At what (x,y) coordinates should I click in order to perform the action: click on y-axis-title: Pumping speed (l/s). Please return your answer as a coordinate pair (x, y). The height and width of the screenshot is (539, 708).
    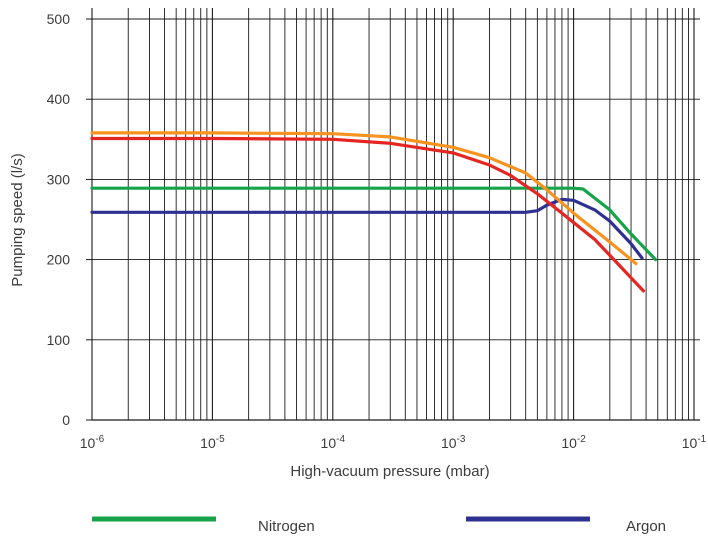
    Looking at the image, I should click on (17, 219).